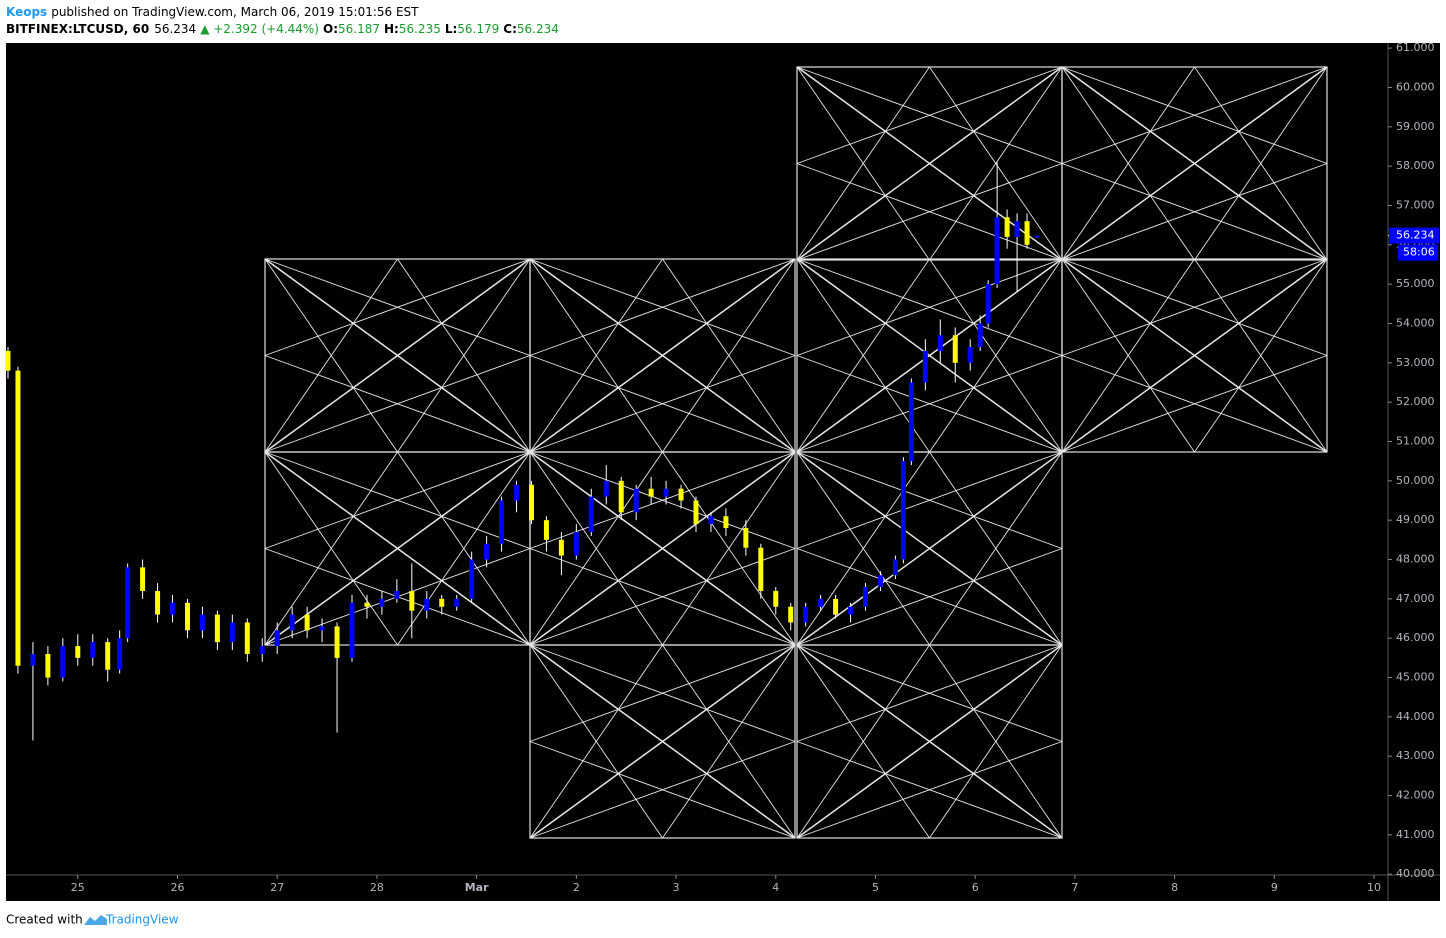 The height and width of the screenshot is (938, 1446). Describe the element at coordinates (1074, 887) in the screenshot. I see `x-tick-label: 7` at that location.